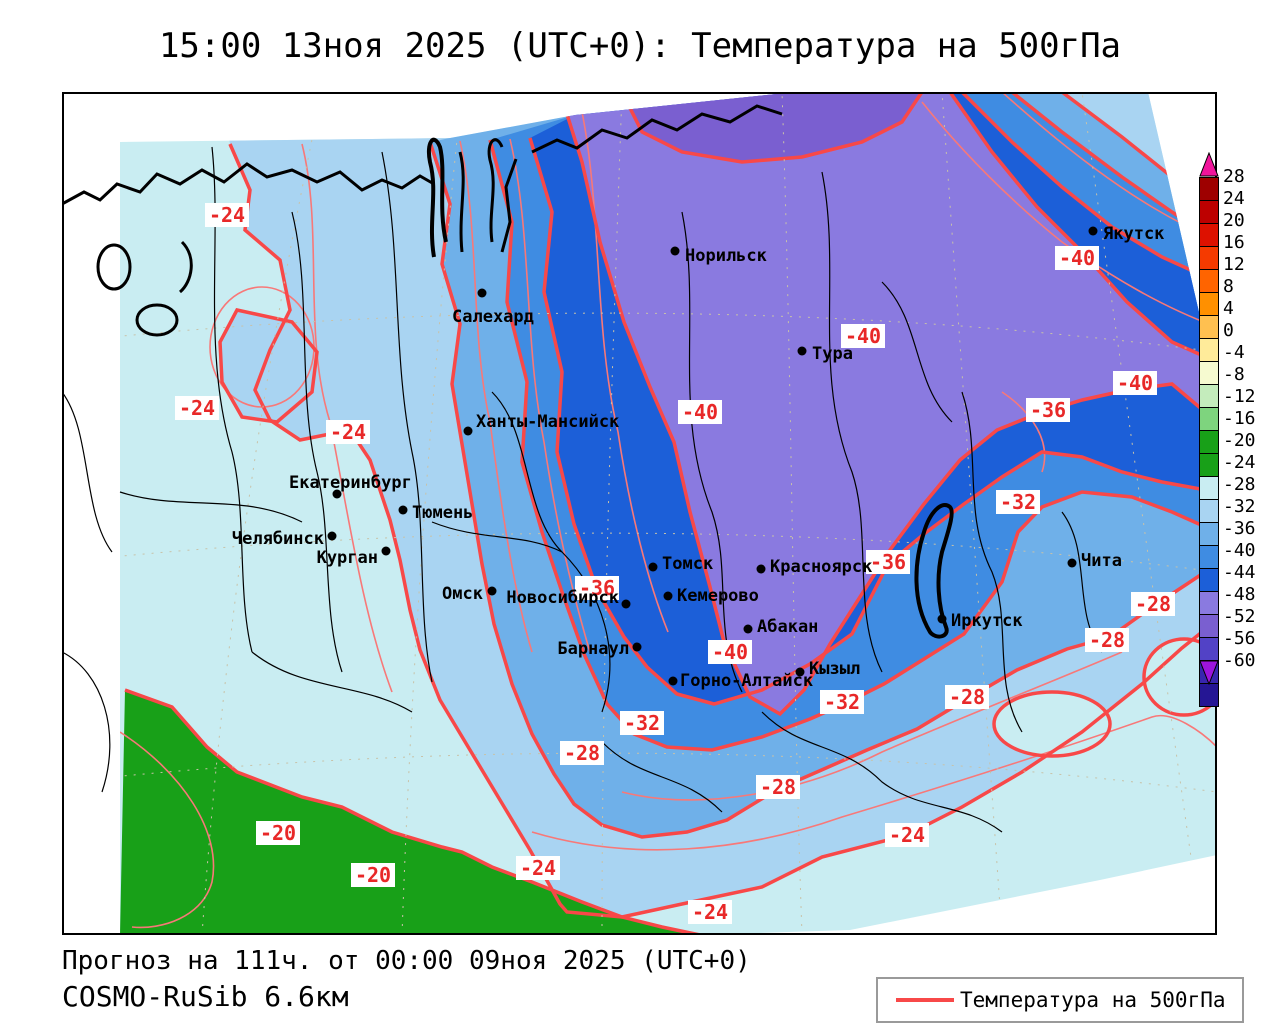 This screenshot has height=1024, width=1280. Describe the element at coordinates (1234, 220) in the screenshot. I see `colorbar-tick-label: 20` at that location.